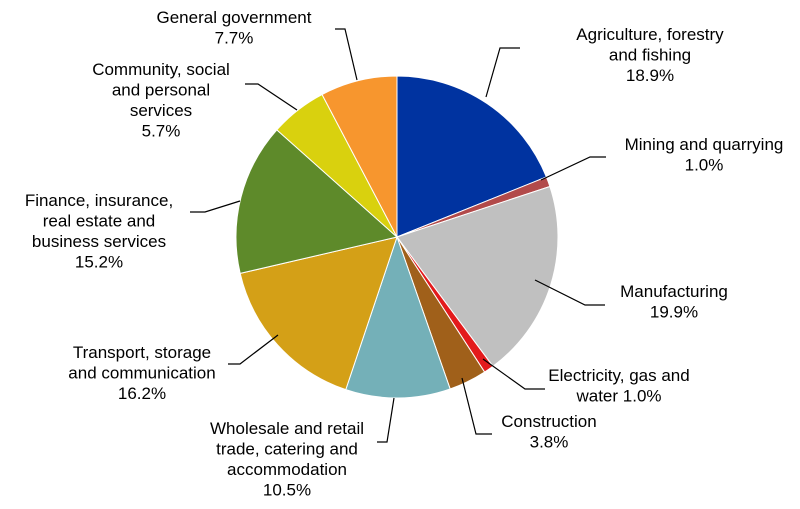 Image resolution: width=800 pixels, height=509 pixels. I want to click on slice-label-line: and personal, so click(161, 90).